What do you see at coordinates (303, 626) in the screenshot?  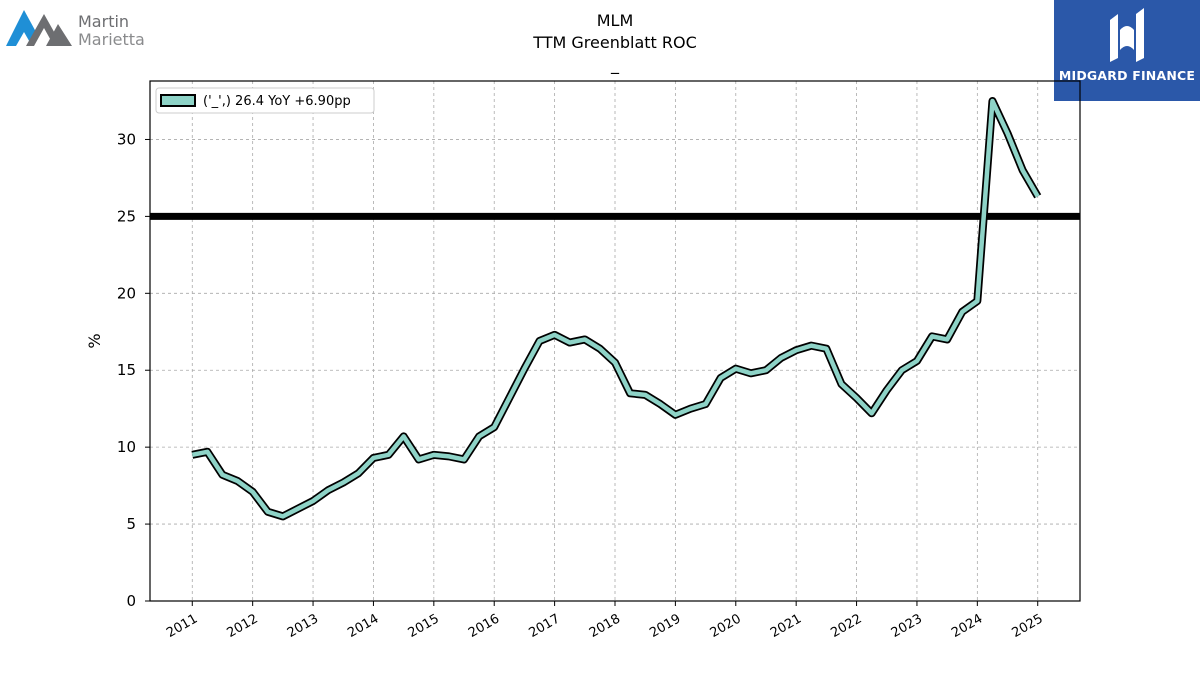 I see `x-tick-label: 2013` at bounding box center [303, 626].